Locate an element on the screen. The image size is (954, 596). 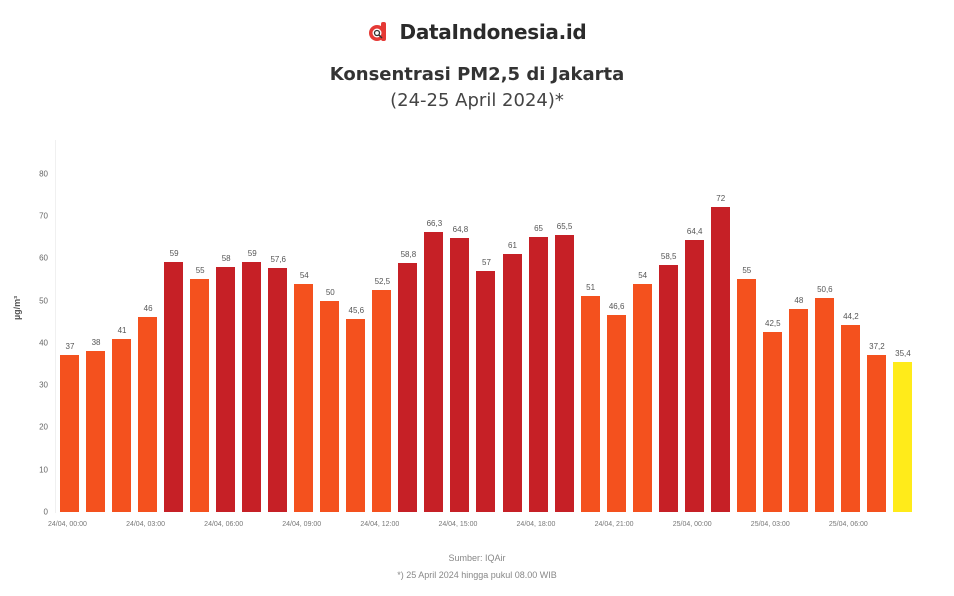
bar-value-label: 58 is located at coordinates (226, 258).